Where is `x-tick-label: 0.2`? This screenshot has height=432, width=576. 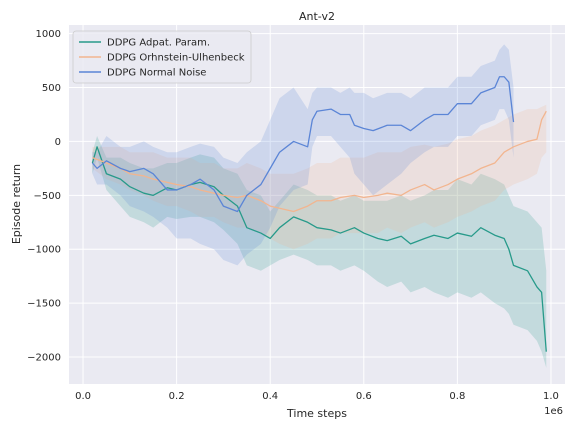 x-tick-label: 0.2 is located at coordinates (177, 396).